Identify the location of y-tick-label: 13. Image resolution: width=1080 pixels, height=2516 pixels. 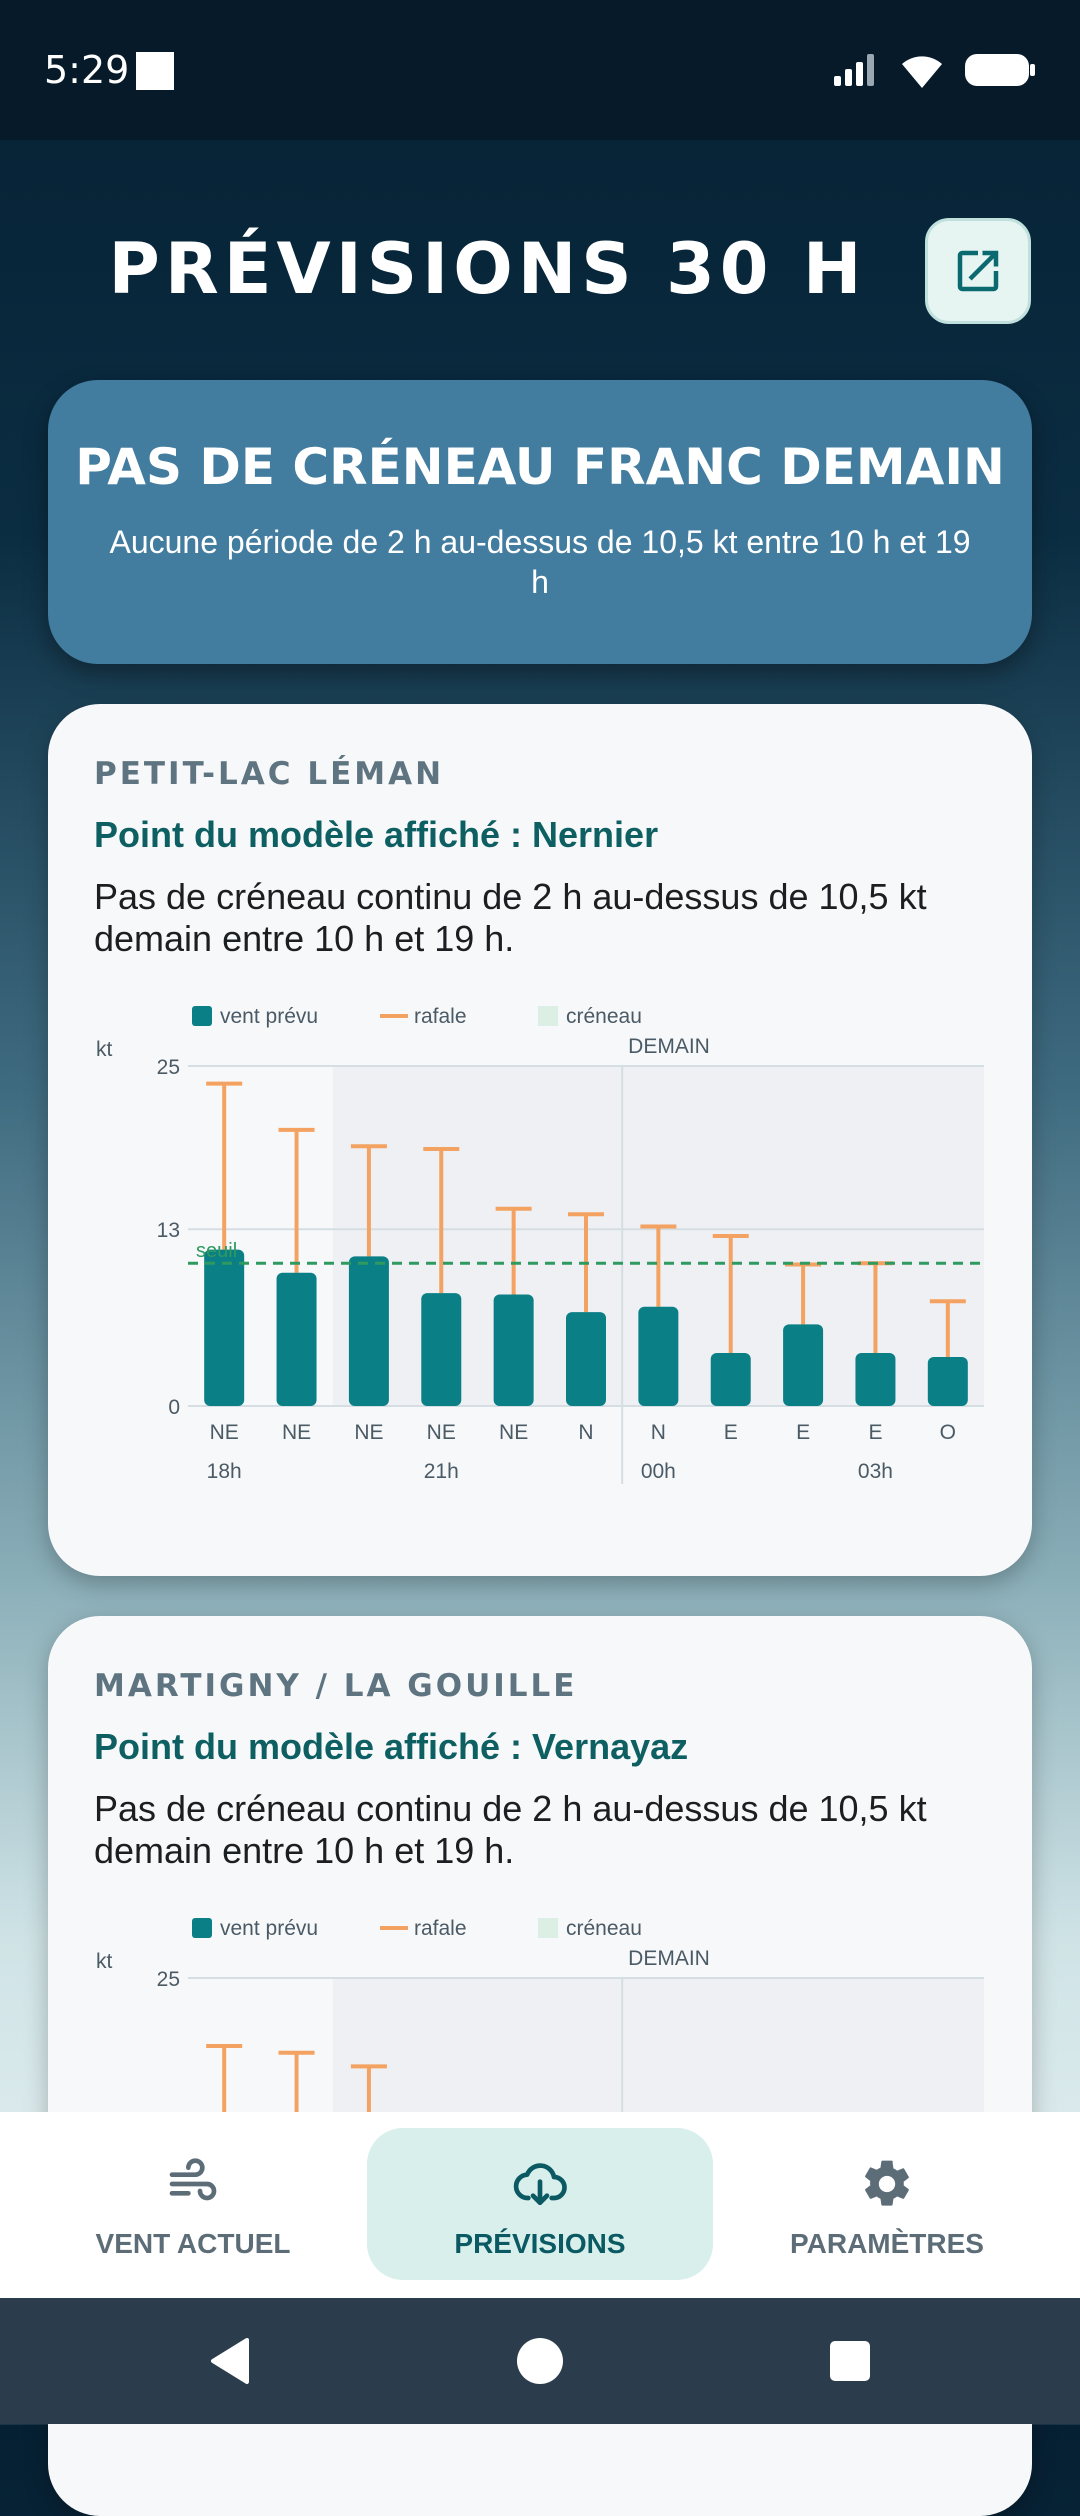
(168, 1230).